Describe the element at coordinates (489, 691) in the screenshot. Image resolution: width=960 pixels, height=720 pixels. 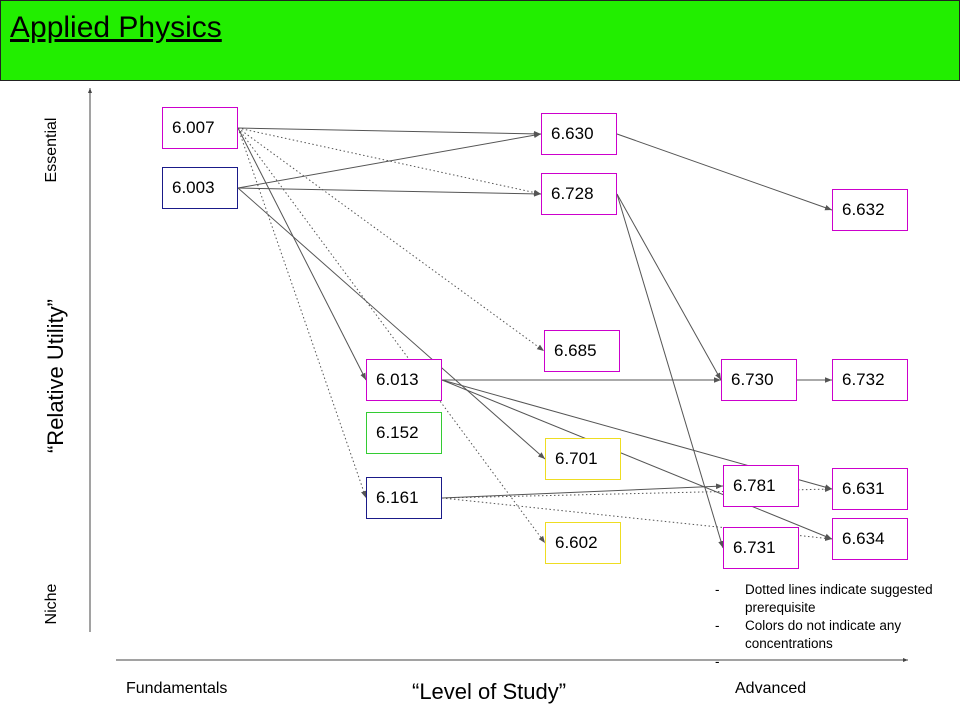
I see `x-axis-label: “Level of Study”` at that location.